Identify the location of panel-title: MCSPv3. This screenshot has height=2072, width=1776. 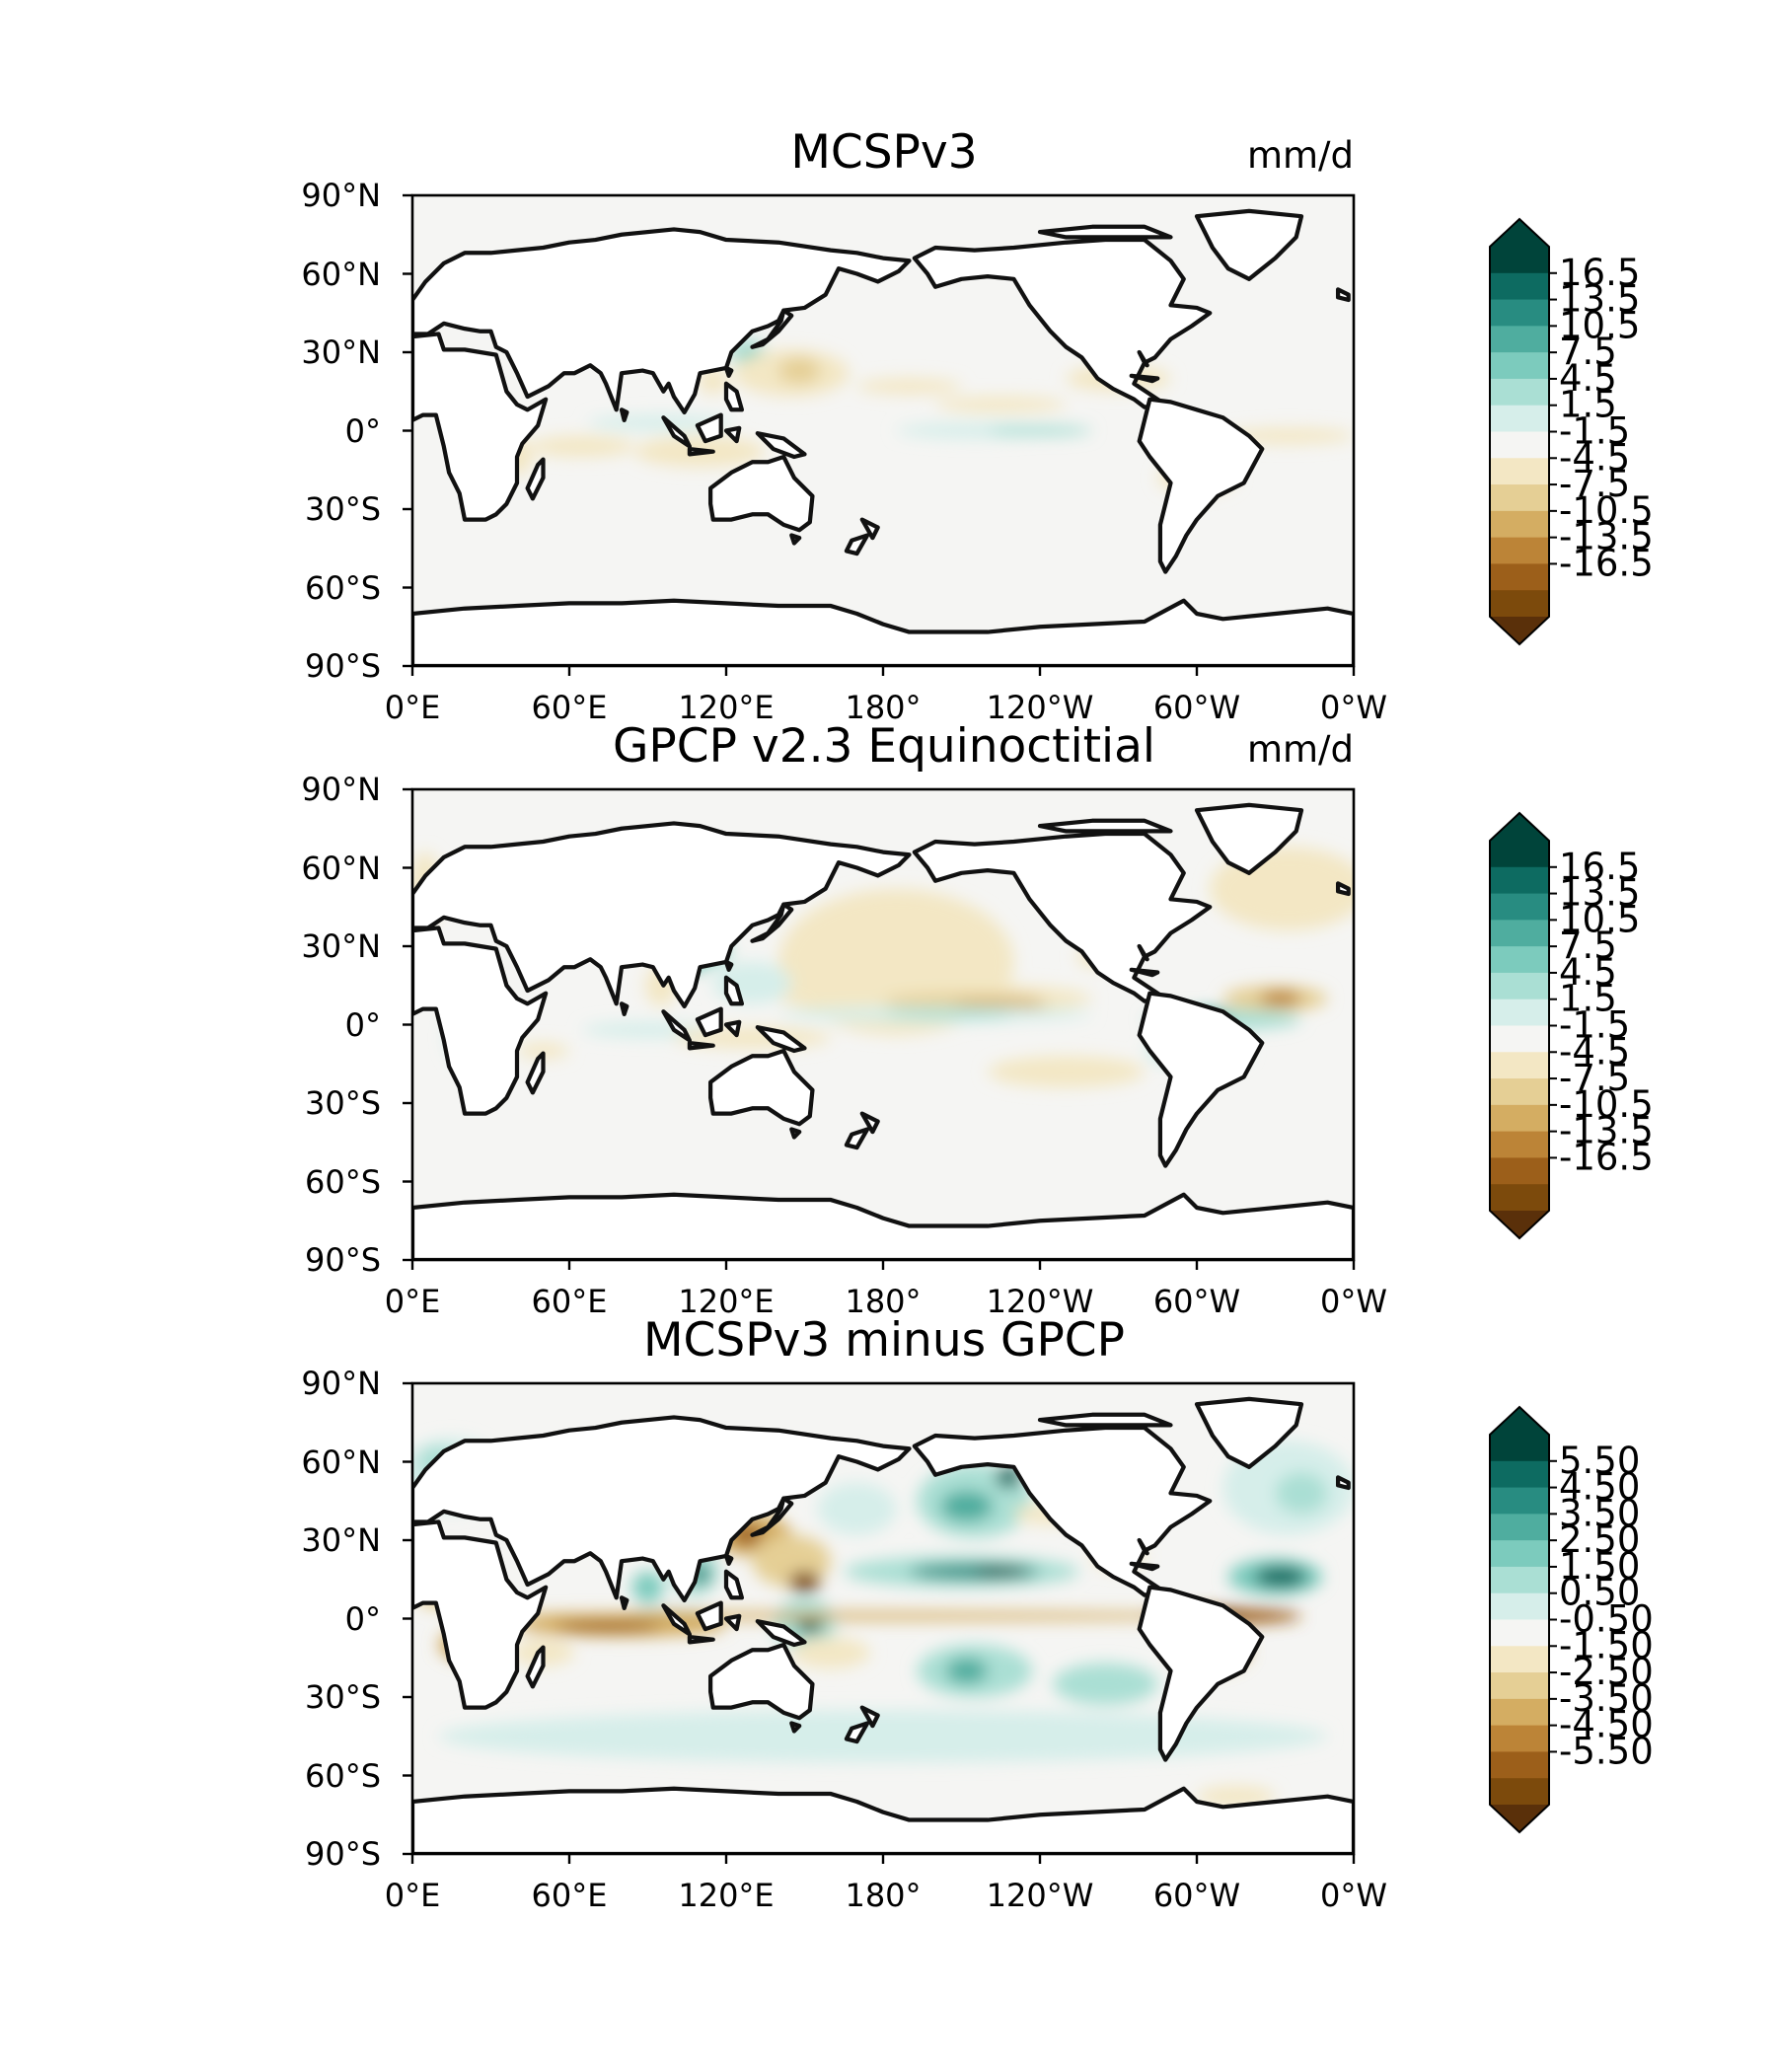
(884, 153).